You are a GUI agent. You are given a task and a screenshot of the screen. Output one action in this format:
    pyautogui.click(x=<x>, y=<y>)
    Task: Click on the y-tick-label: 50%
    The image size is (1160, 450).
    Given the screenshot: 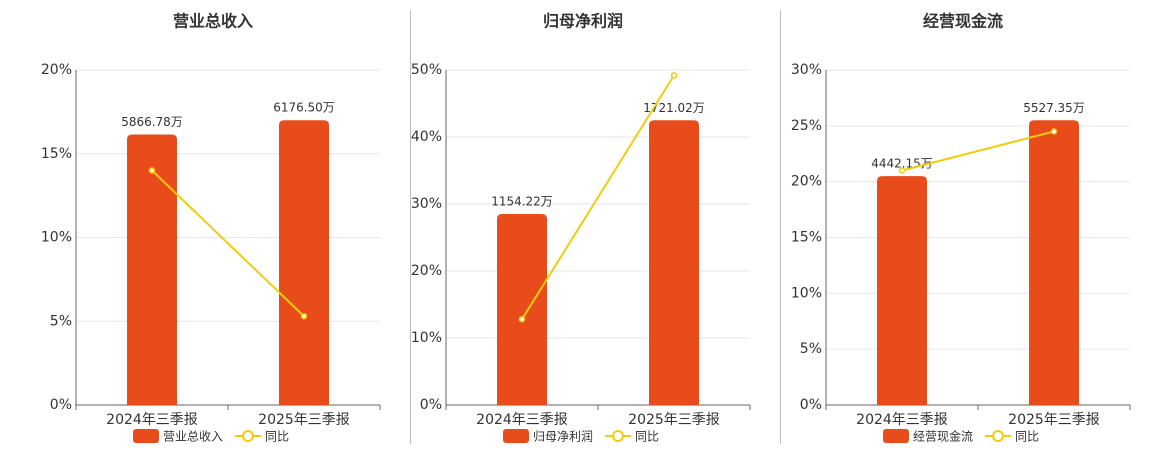 What is the action you would take?
    pyautogui.click(x=426, y=70)
    